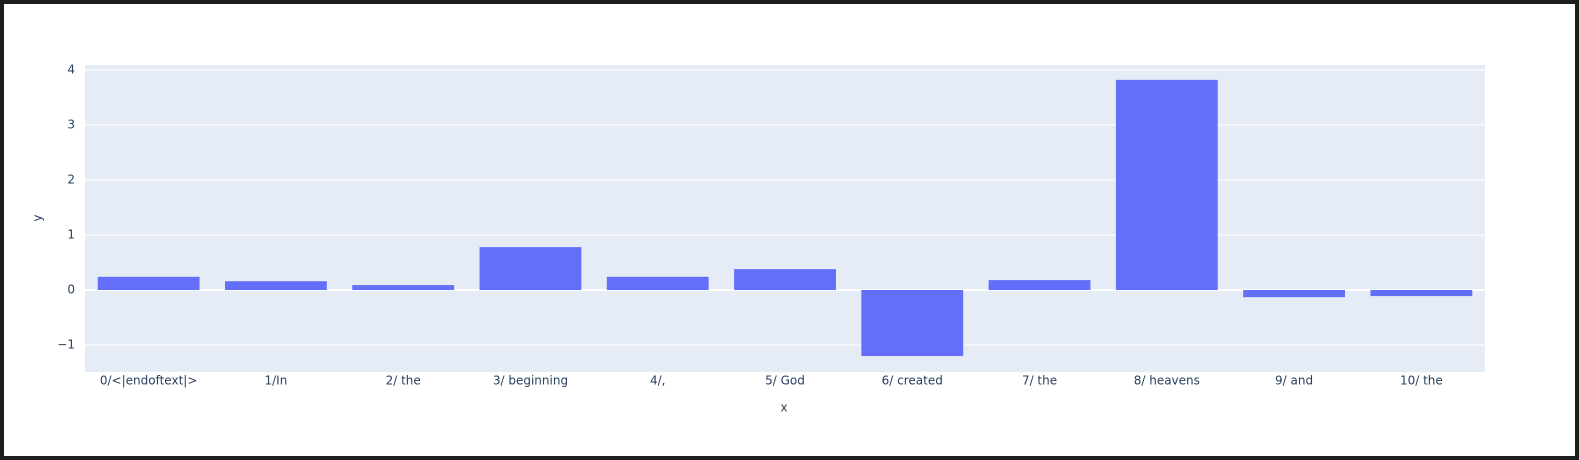  What do you see at coordinates (71, 179) in the screenshot?
I see `y-tick-label: 2` at bounding box center [71, 179].